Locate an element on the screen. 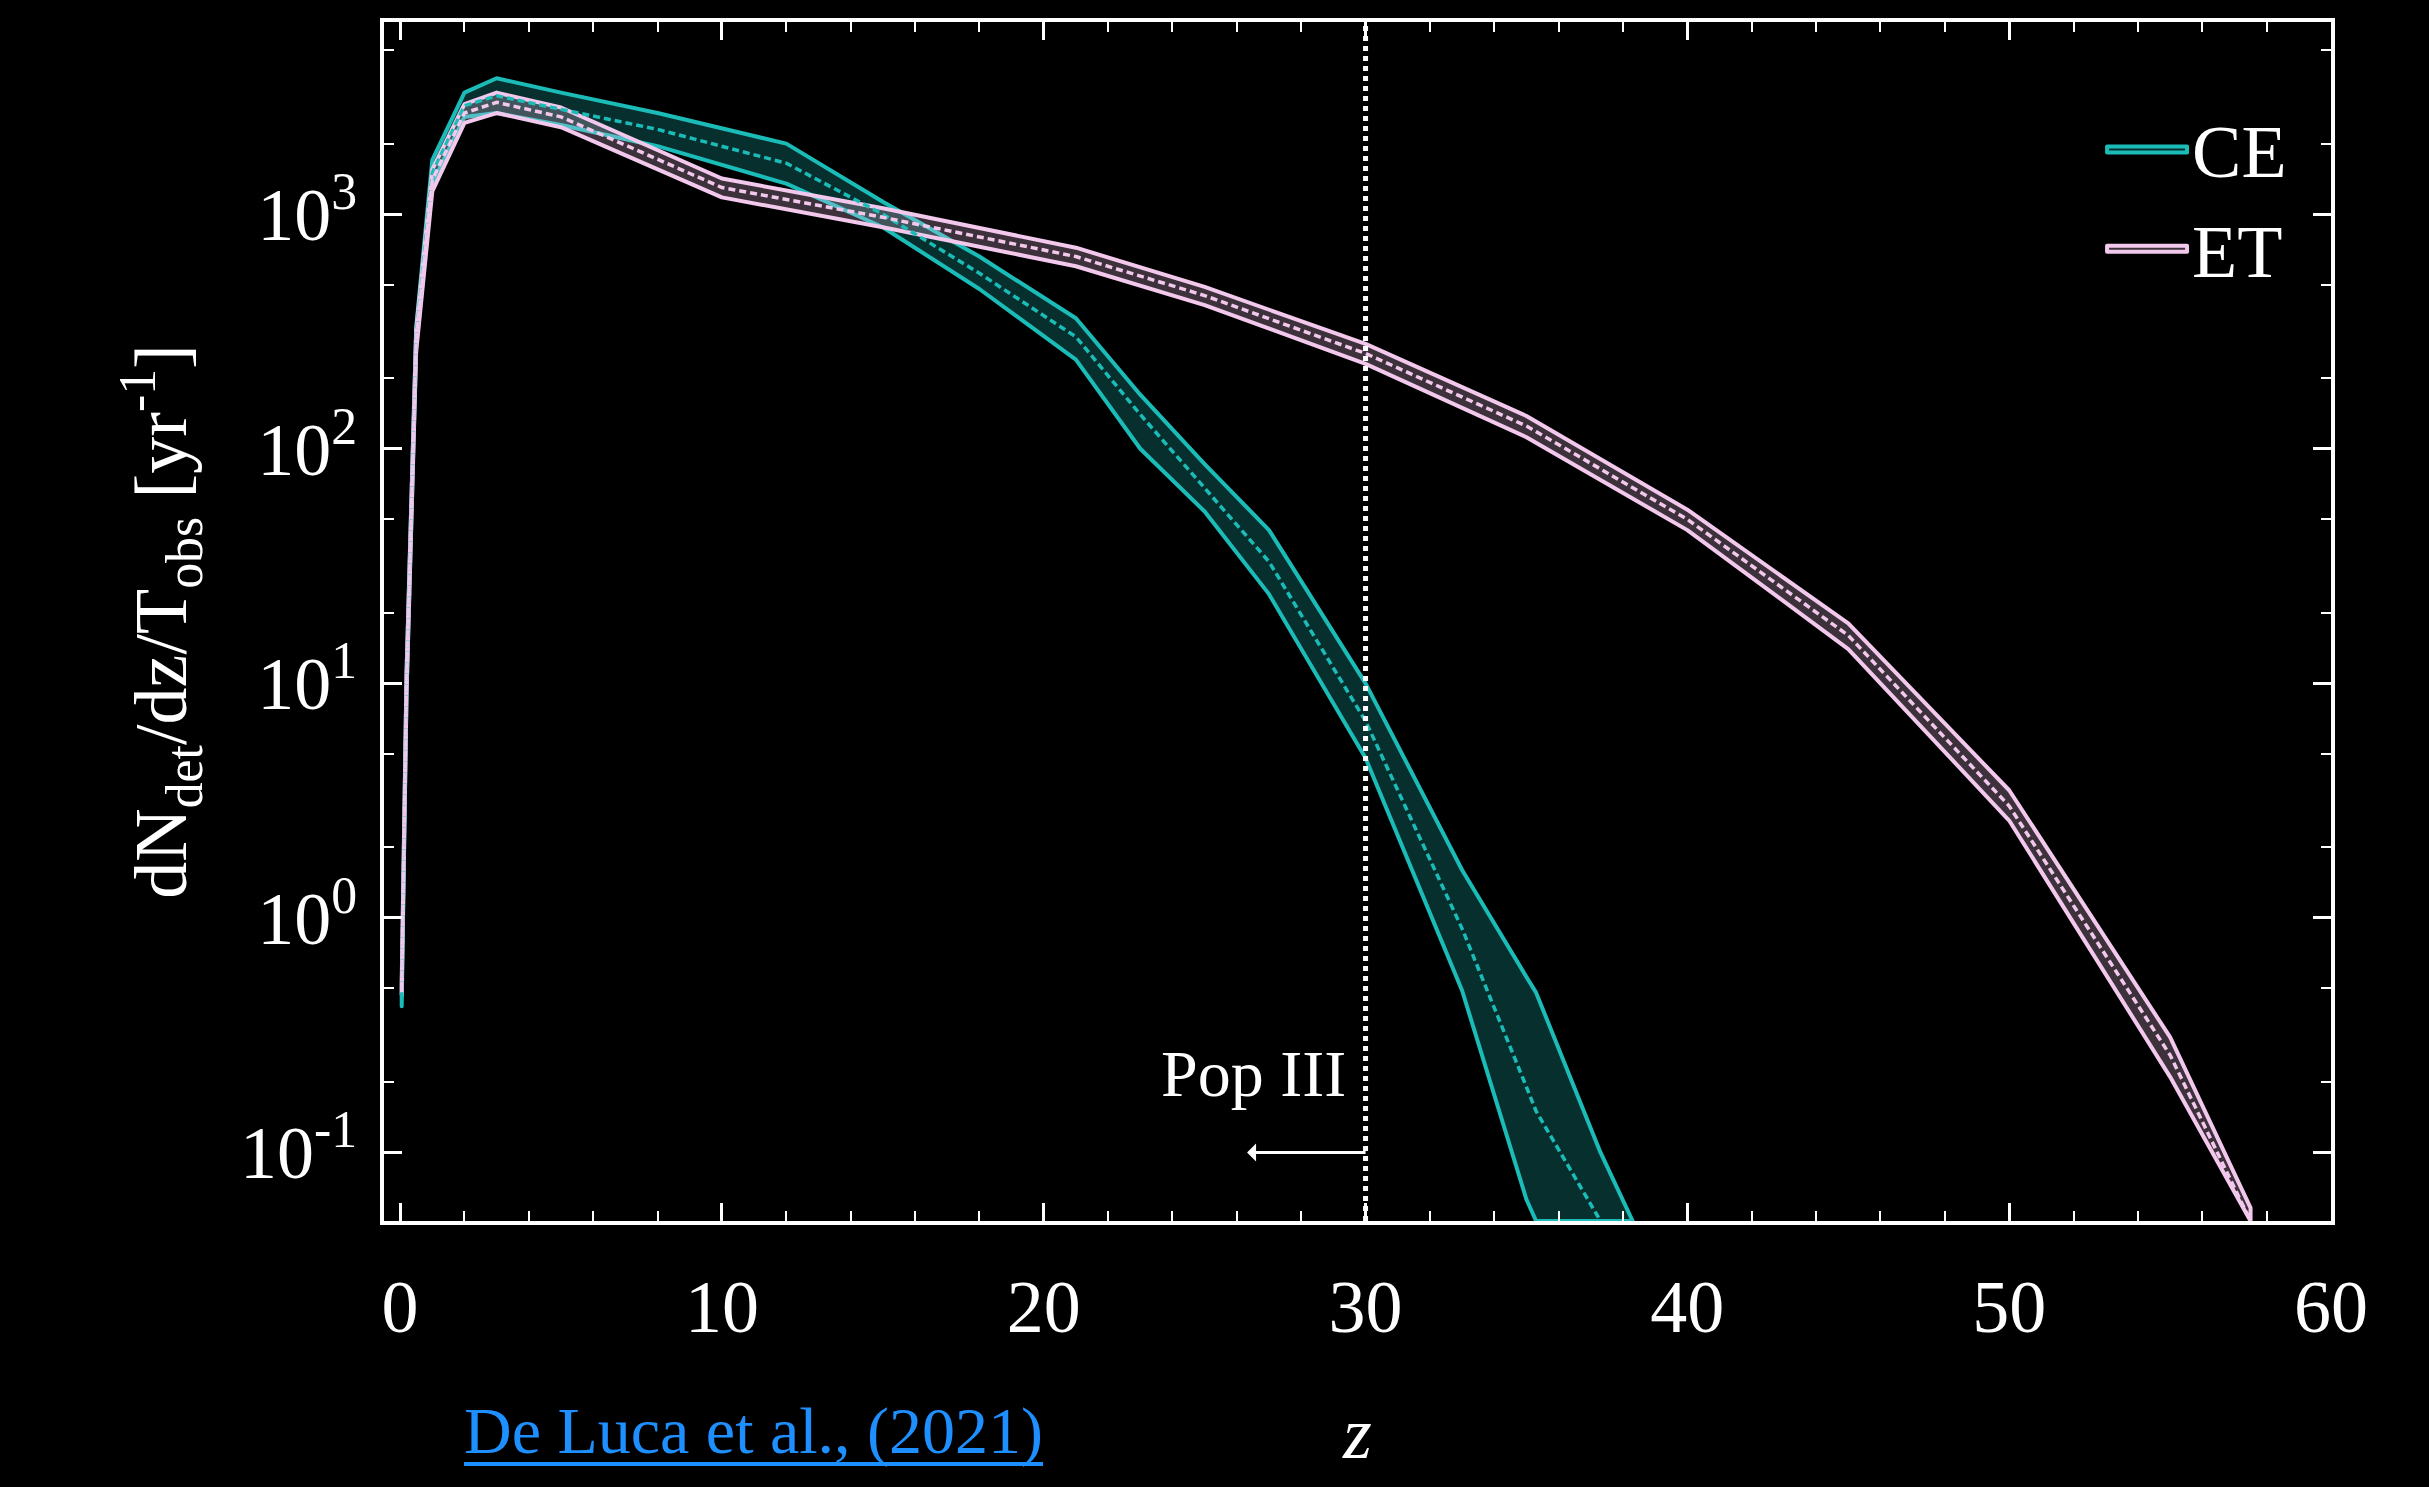 The image size is (2429, 1487). x-tick-label: 30 is located at coordinates (1365, 1306).